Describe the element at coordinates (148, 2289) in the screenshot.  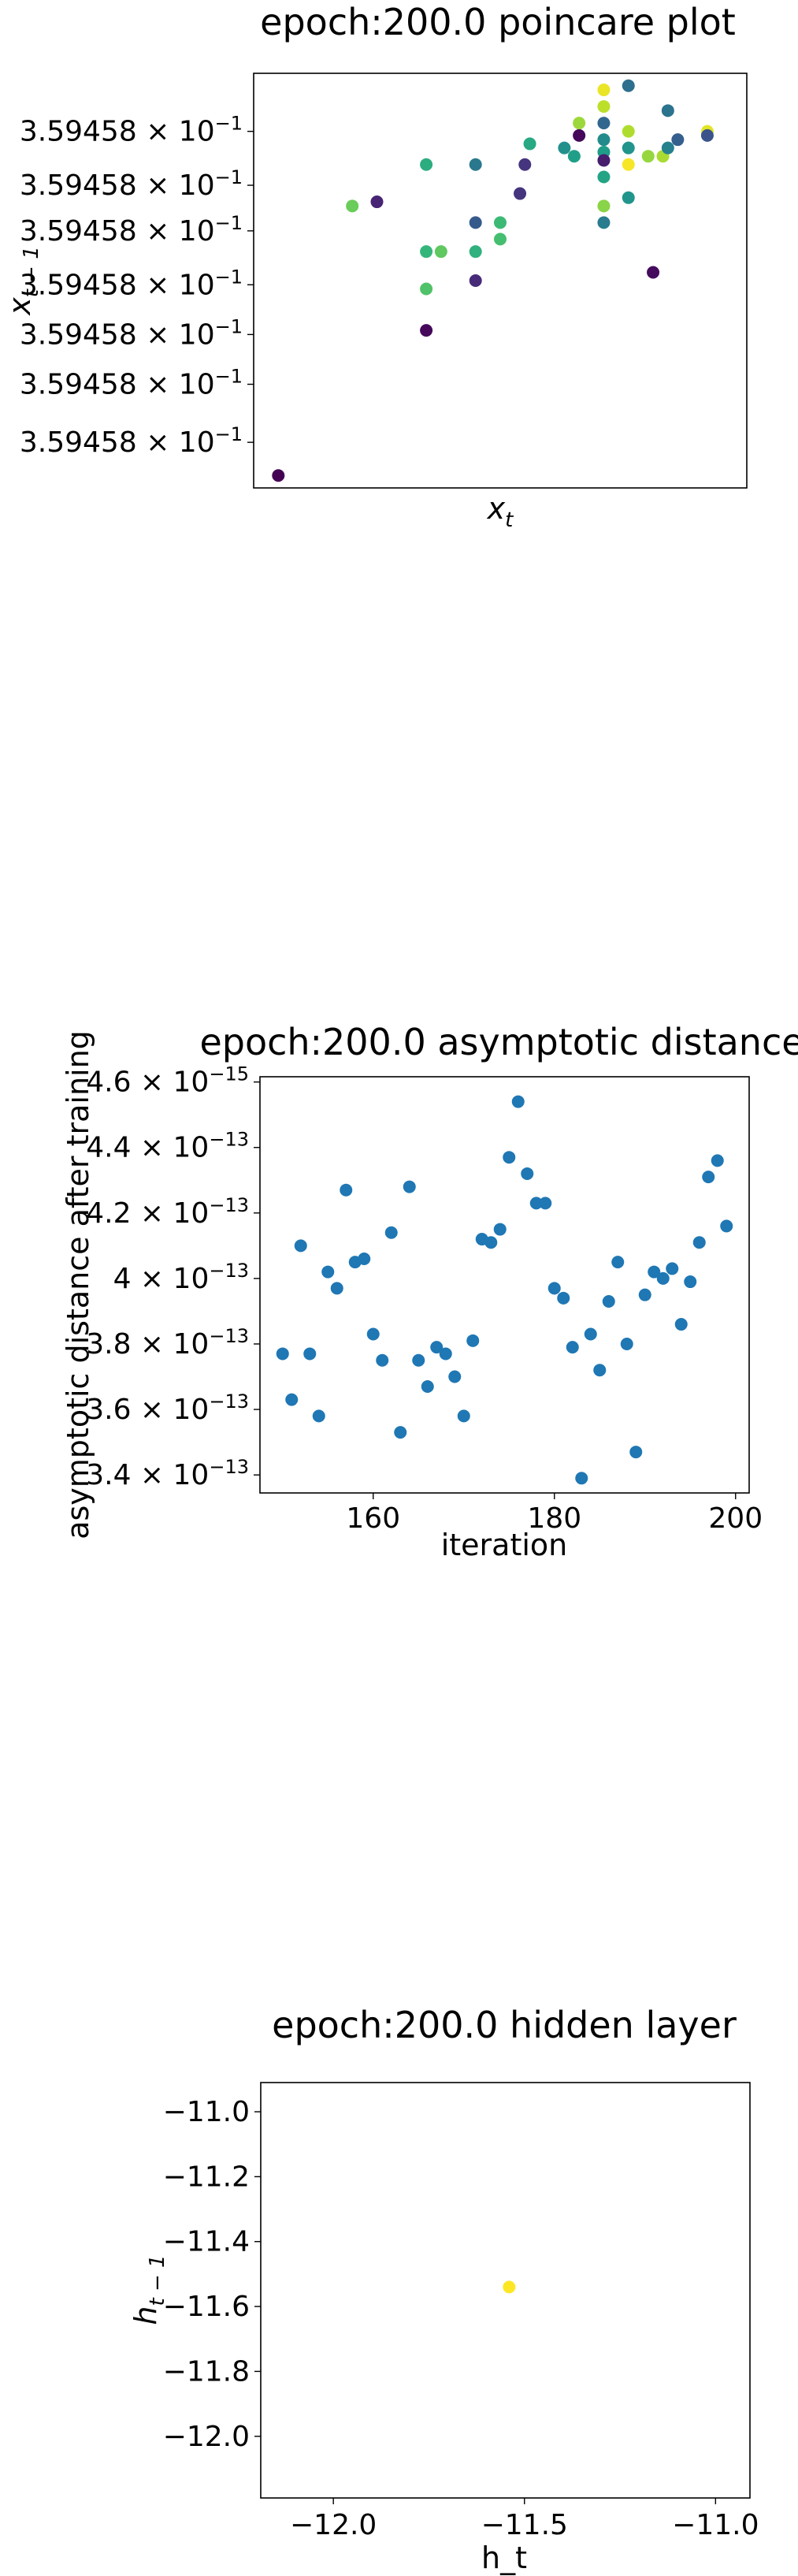
I see `y-axis-label: ht − 1` at that location.